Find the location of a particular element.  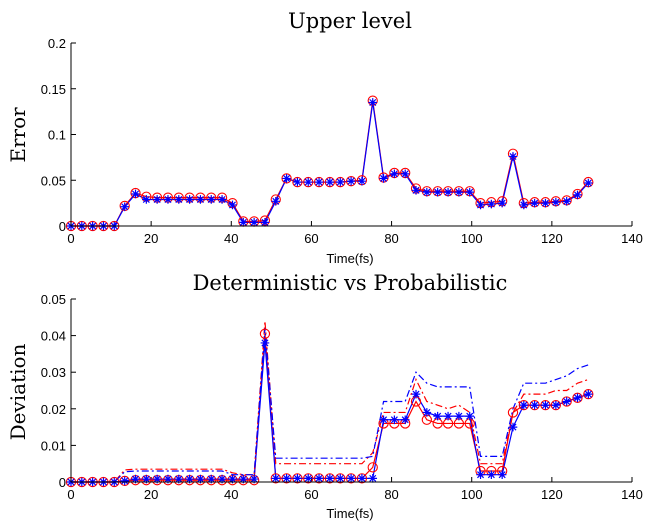

x-tick-label: 60 is located at coordinates (311, 238).